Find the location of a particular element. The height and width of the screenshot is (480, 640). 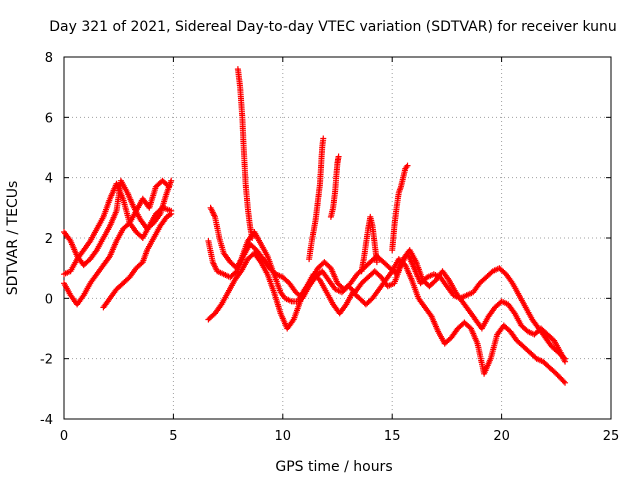

y-tick-label: 2 is located at coordinates (49, 239).